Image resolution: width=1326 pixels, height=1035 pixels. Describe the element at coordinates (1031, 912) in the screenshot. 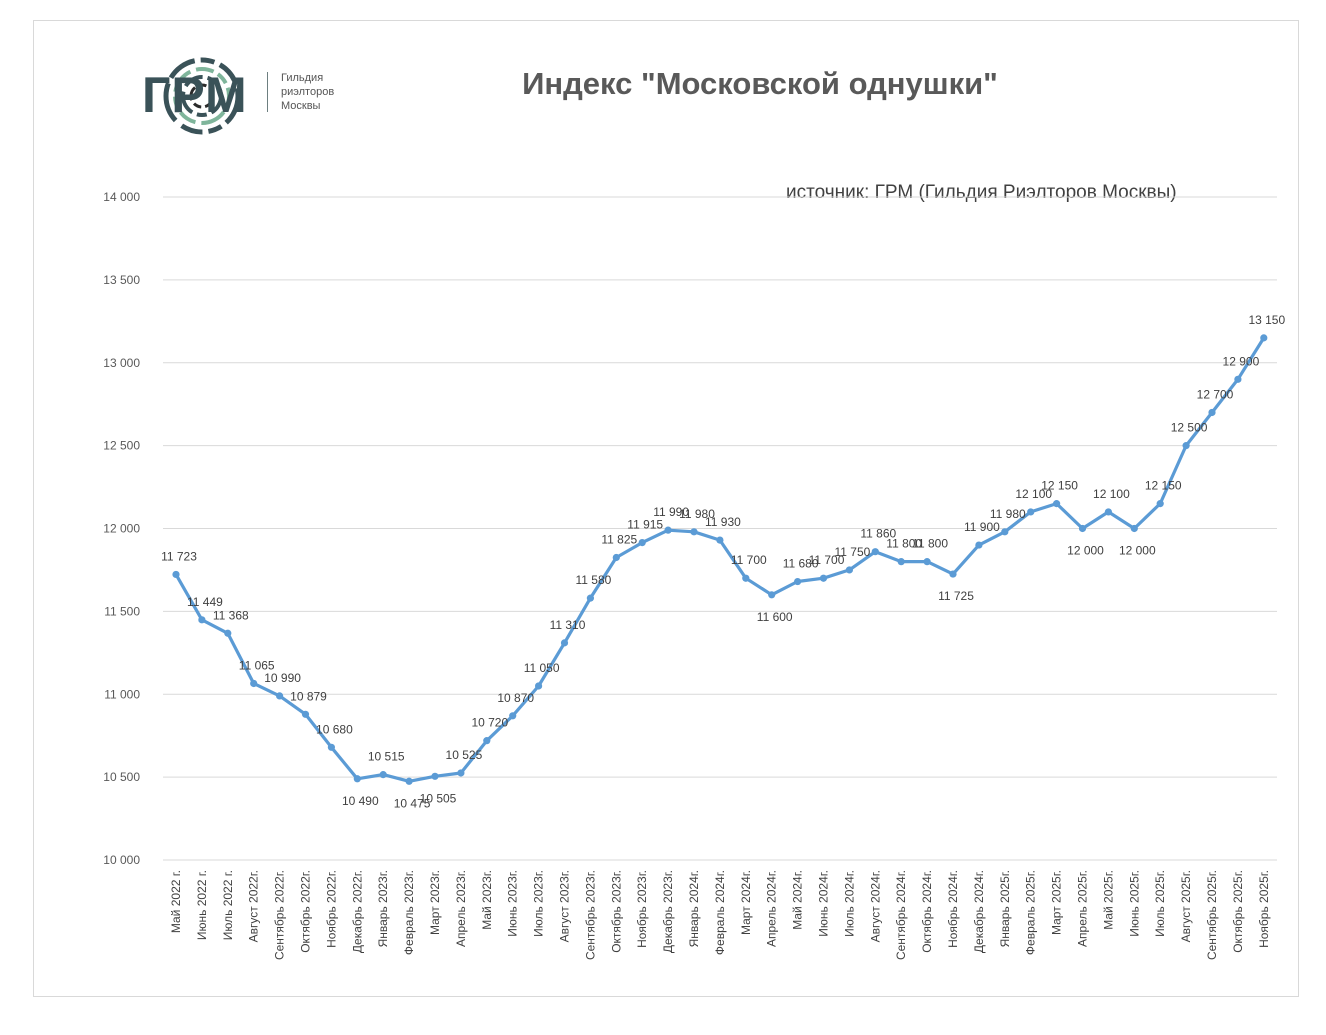

I see `x-tick-label: Февраль 2025г.` at that location.